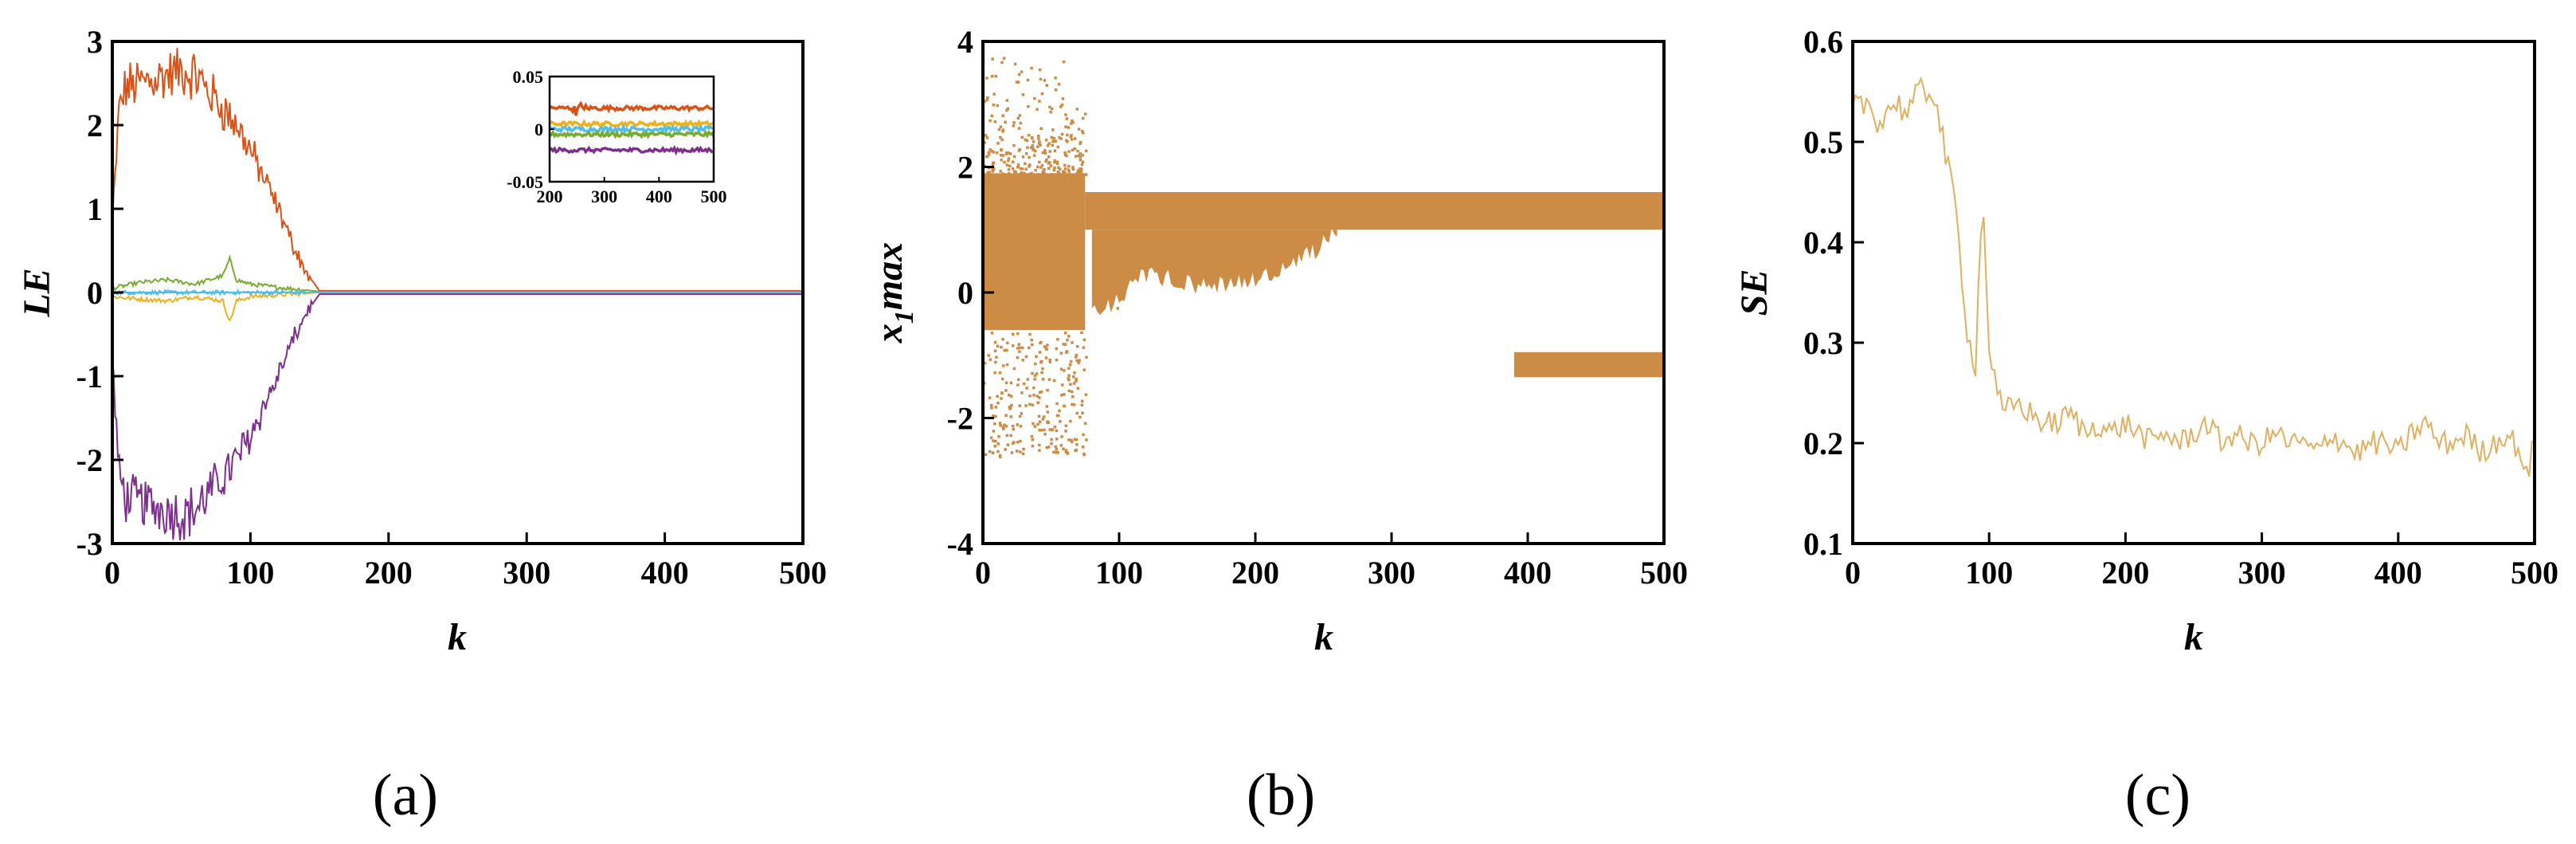 The width and height of the screenshot is (2576, 844). Describe the element at coordinates (889, 333) in the screenshot. I see `panel-b-ylabel-x: x` at that location.